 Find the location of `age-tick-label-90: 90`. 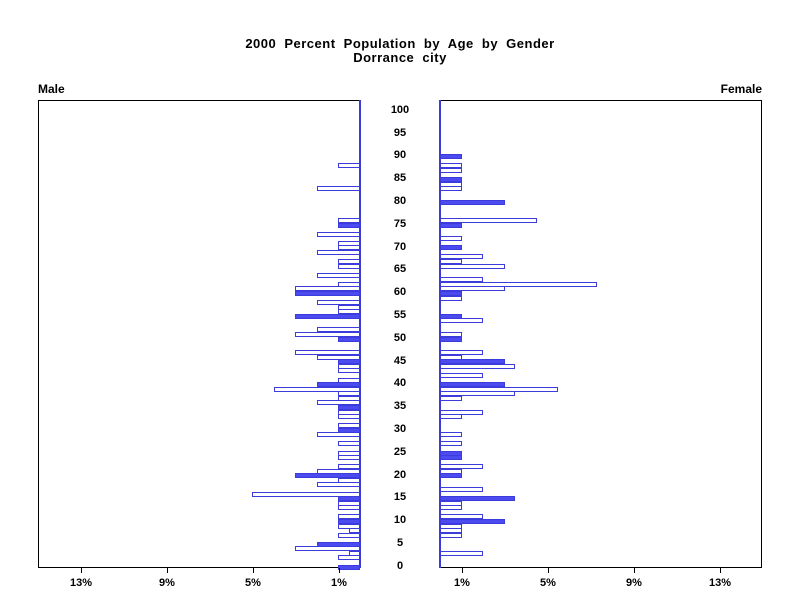

age-tick-label-90: 90 is located at coordinates (400, 155).